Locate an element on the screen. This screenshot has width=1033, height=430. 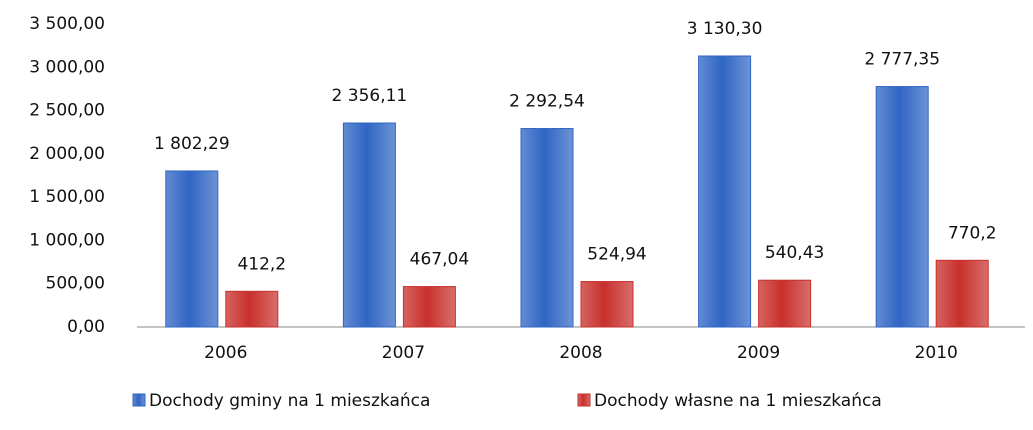
y-tick-label: 3 500,00 is located at coordinates (67, 24).